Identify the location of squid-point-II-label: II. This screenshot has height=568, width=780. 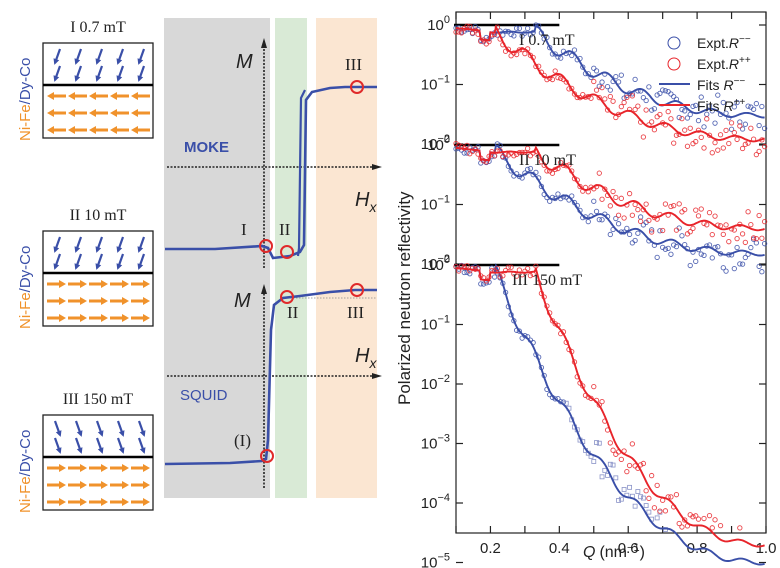
(293, 312).